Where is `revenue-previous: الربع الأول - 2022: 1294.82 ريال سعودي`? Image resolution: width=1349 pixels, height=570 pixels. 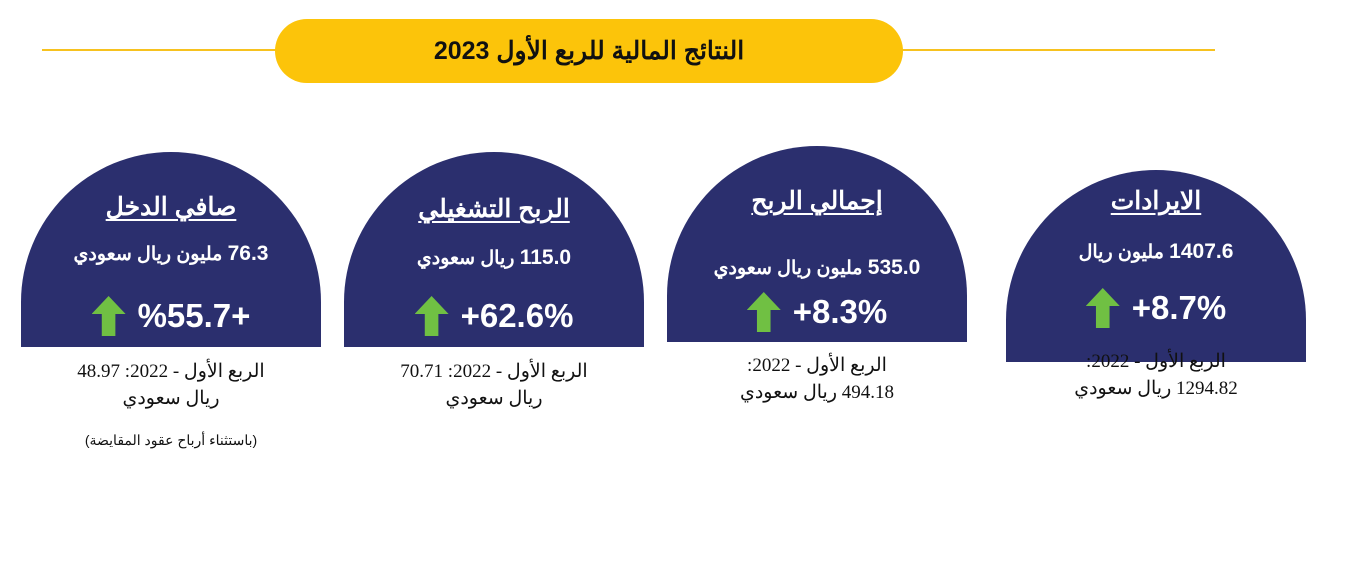
revenue-previous: الربع الأول - 2022: 1294.82 ريال سعودي is located at coordinates (1156, 375).